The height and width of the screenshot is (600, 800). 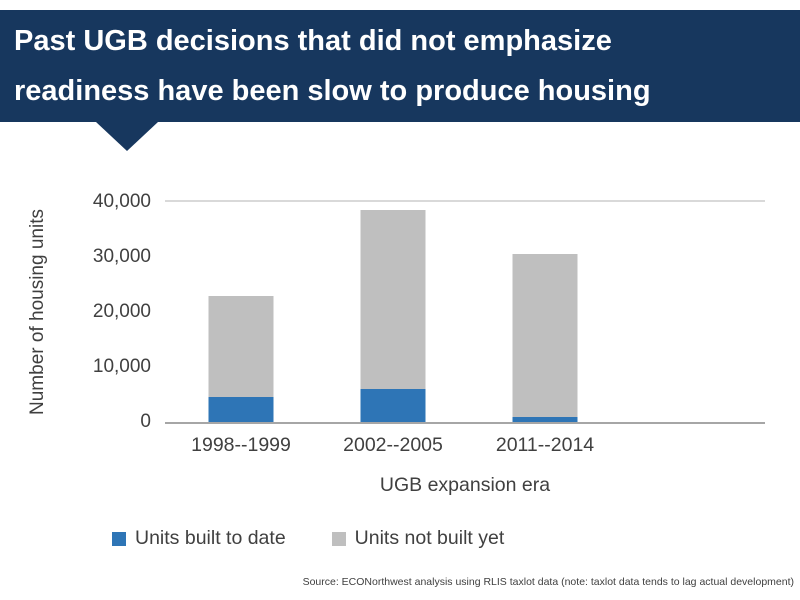 I want to click on legend-item: Units built to date, so click(x=199, y=538).